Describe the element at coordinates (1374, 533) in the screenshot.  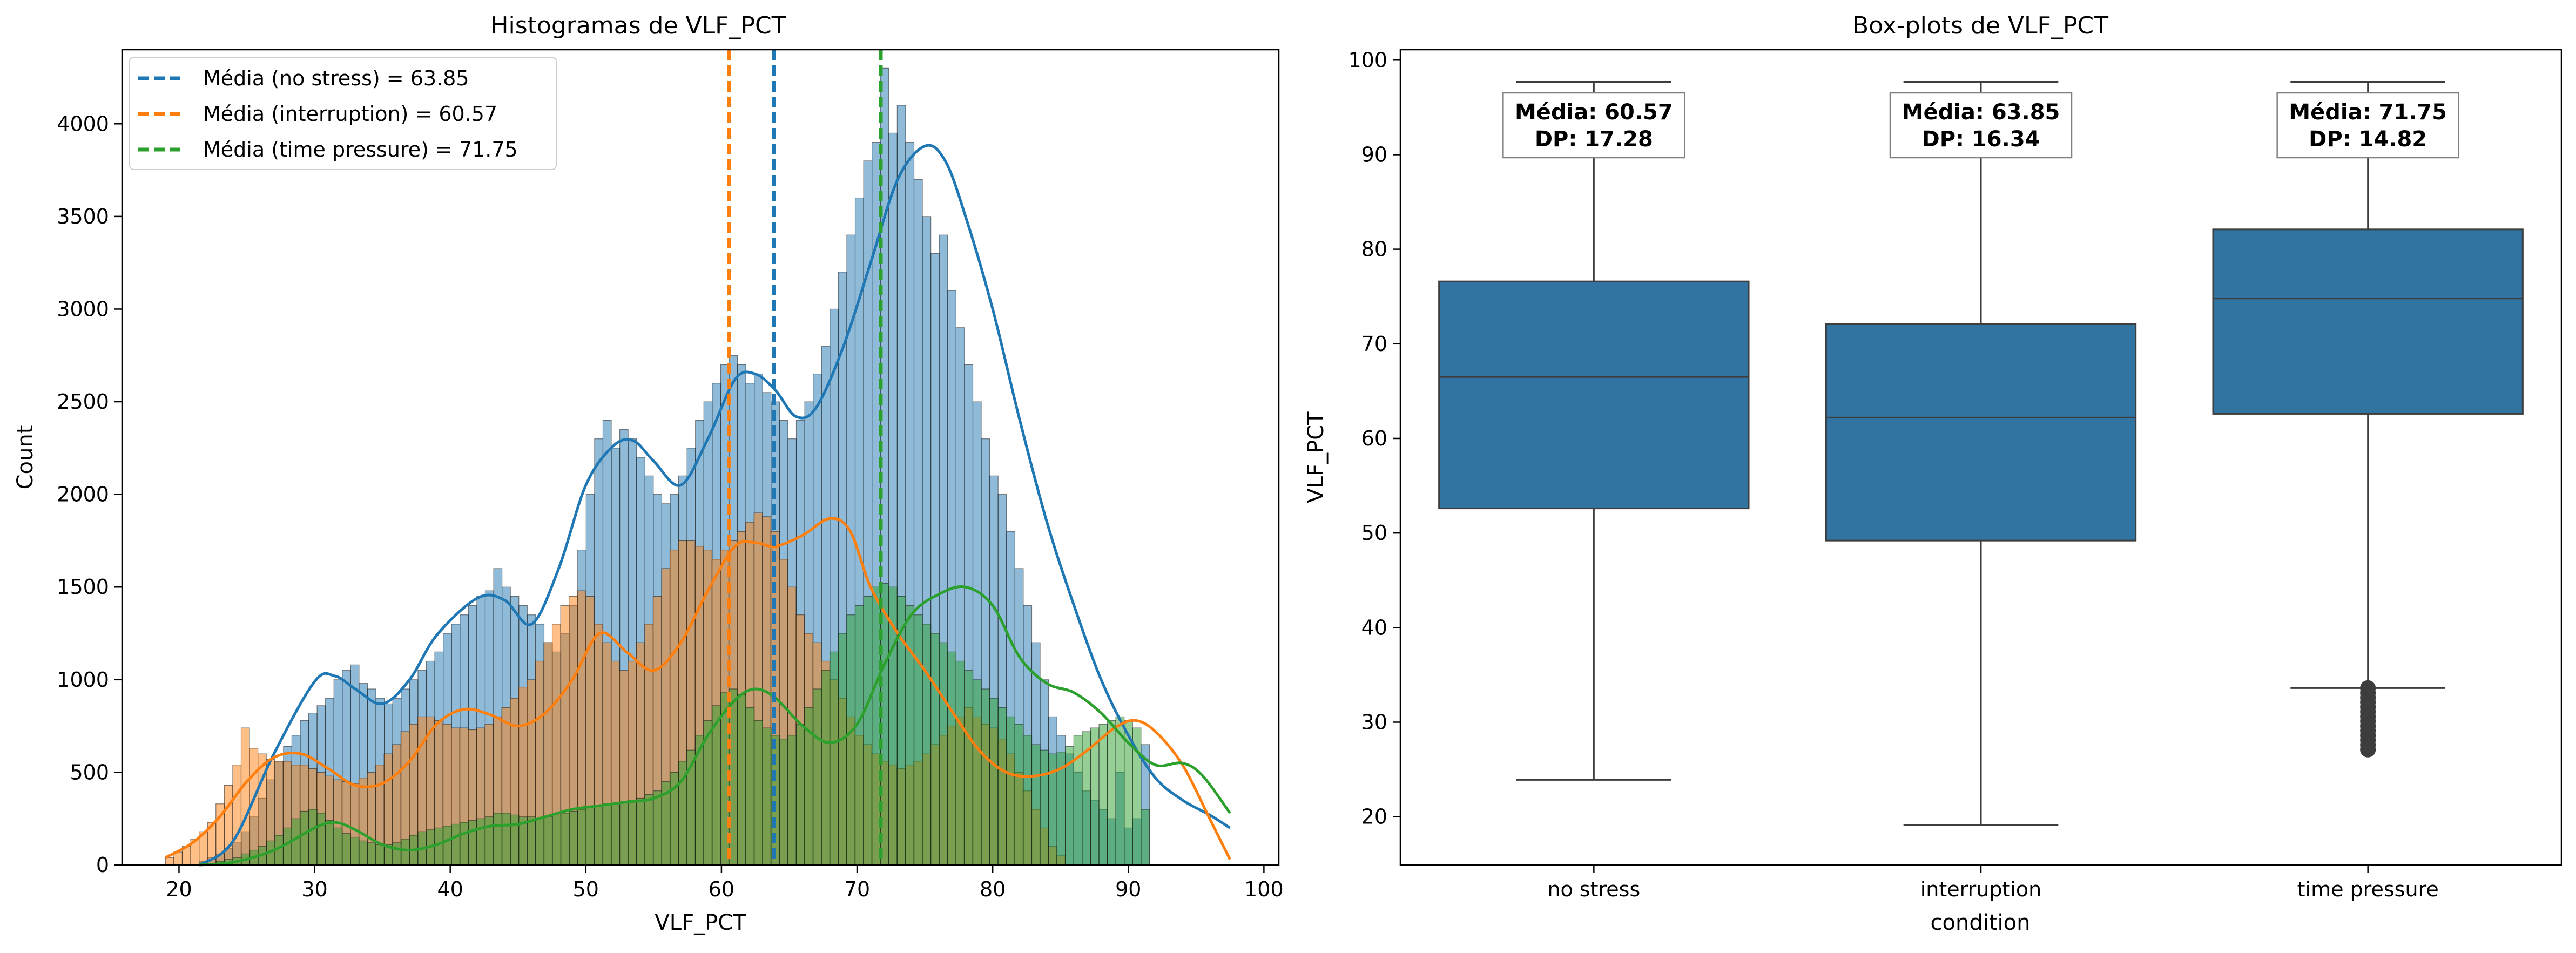
I see `y-tick-label: 50` at that location.